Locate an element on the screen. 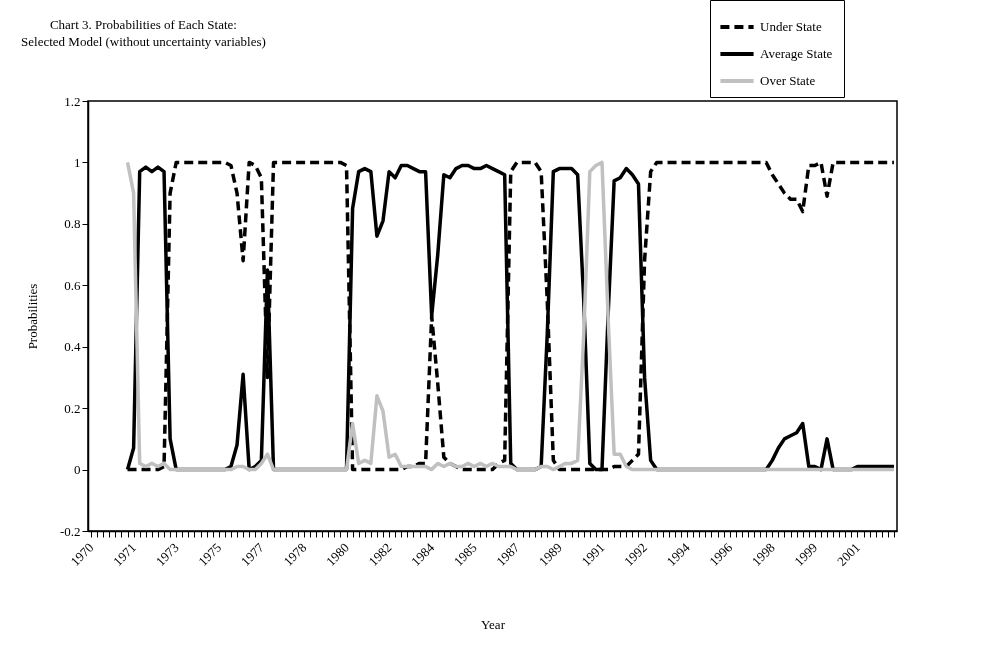 Image resolution: width=1002 pixels, height=659 pixels. x-tick-label: 1989 is located at coordinates (550, 554).